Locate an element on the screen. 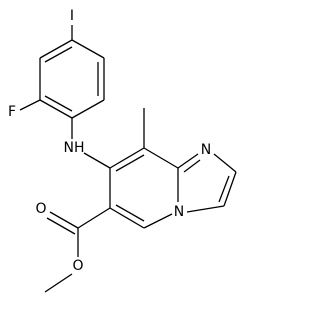  atom-label: I is located at coordinates (72, 16).